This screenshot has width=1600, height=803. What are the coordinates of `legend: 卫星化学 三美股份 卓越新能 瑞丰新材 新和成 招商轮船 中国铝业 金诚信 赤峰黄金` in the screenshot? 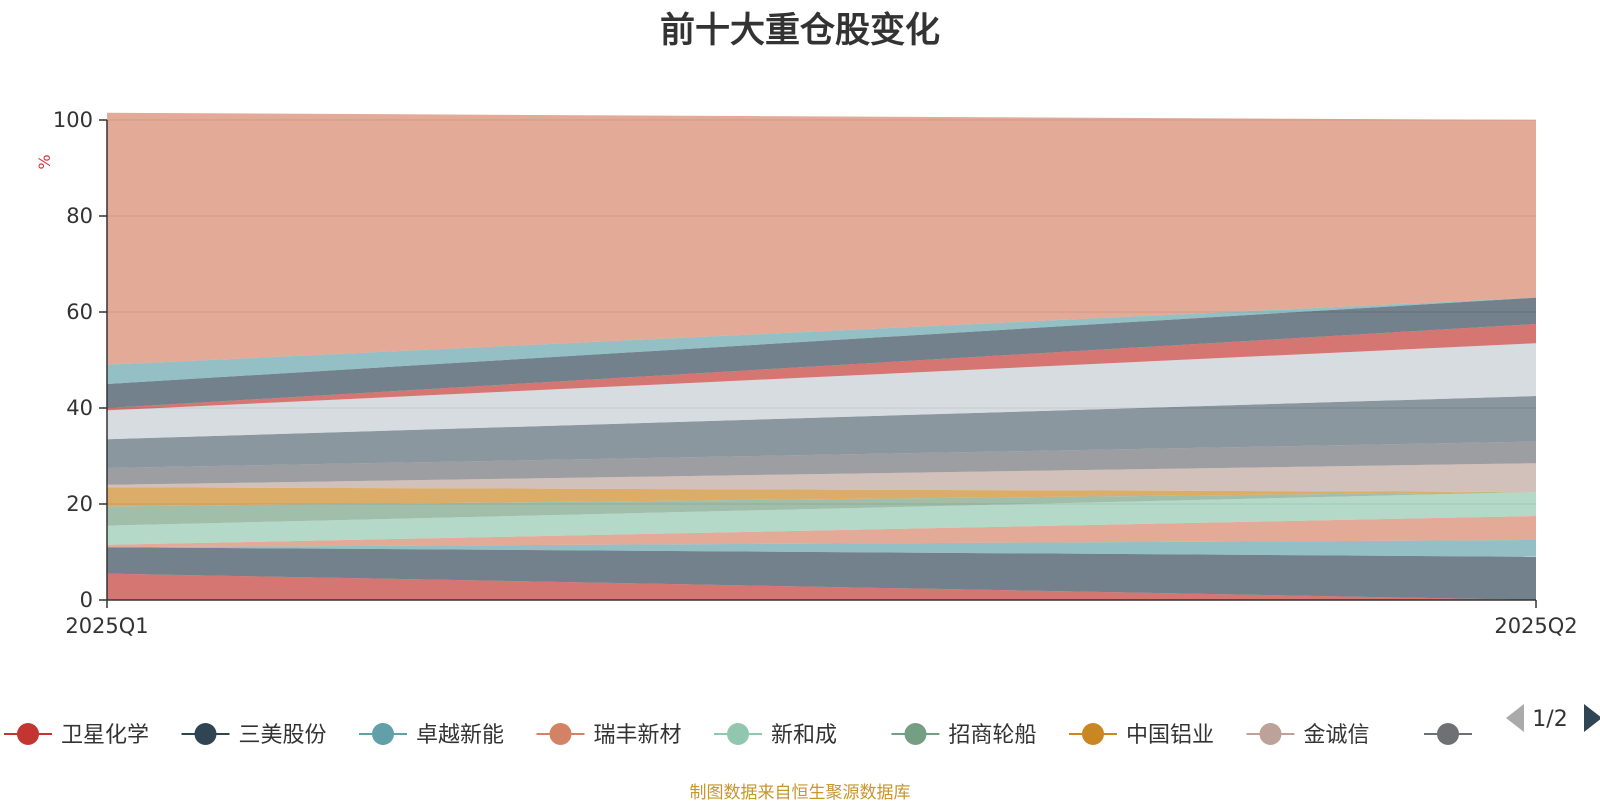 It's located at (786, 735).